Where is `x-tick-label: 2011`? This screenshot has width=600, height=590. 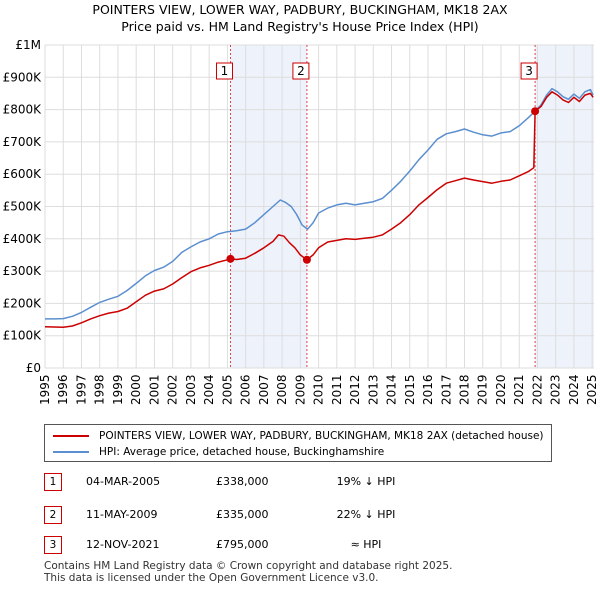 x-tick-label: 2011 is located at coordinates (337, 389).